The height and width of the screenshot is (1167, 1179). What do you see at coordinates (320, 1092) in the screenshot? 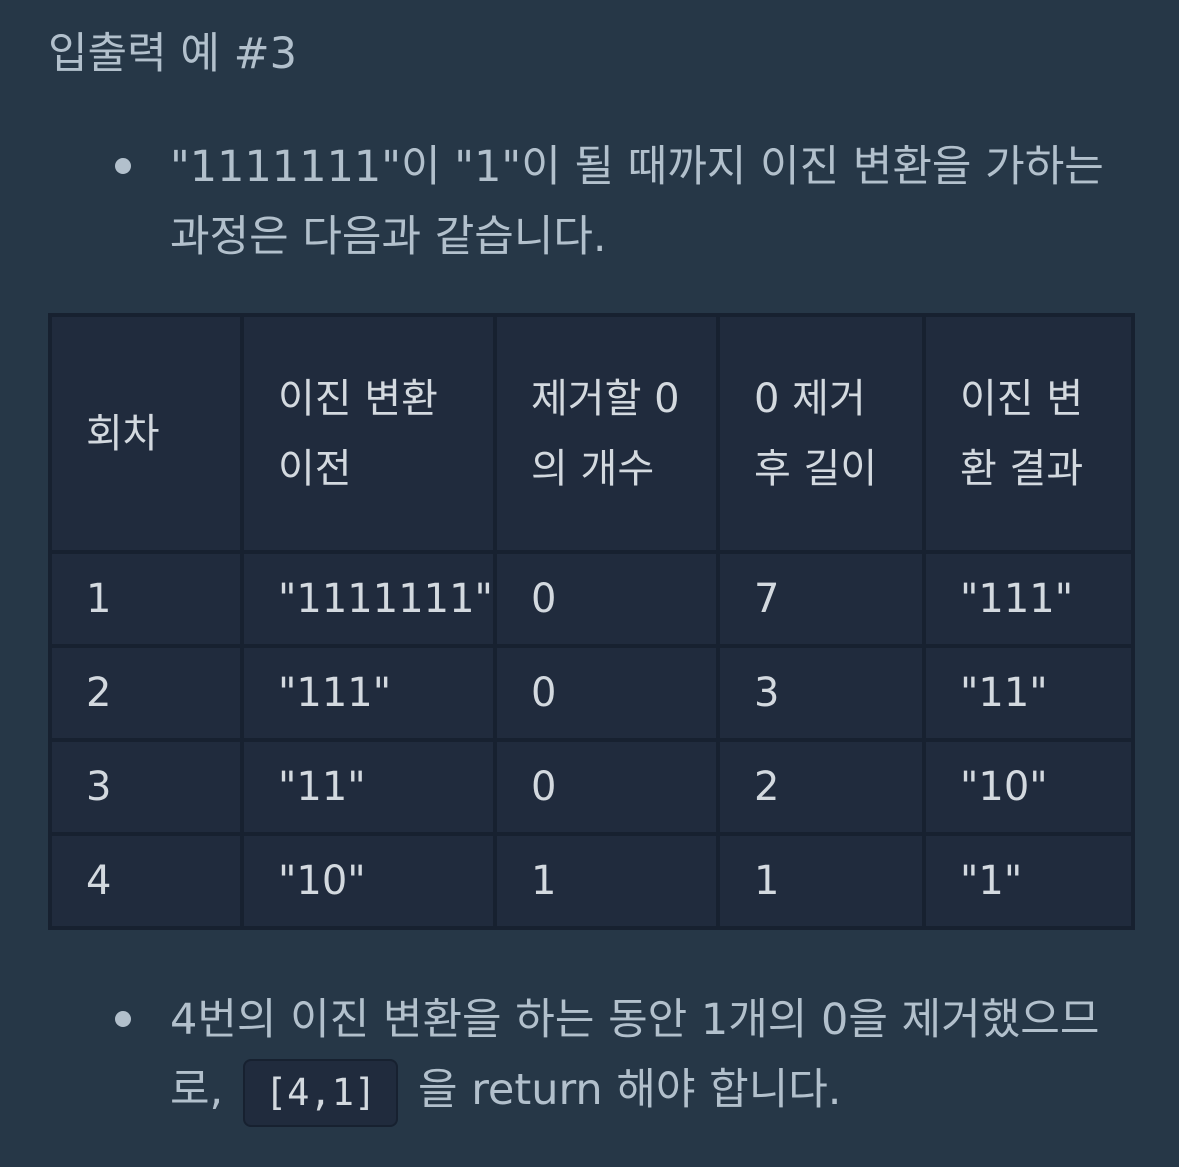
I see `inline-code: [4,1]` at bounding box center [320, 1092].